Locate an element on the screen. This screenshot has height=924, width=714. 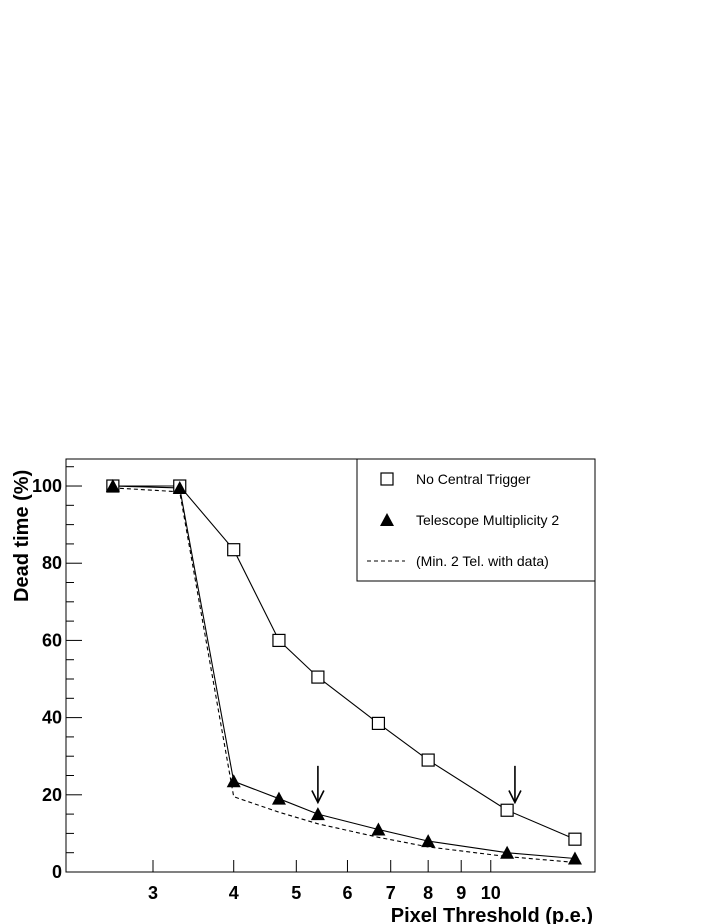
legend-triangle-icon is located at coordinates (387, 519).